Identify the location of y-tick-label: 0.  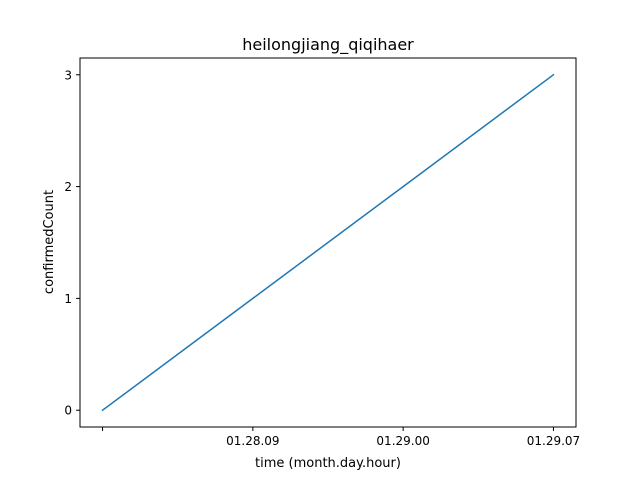
(68, 411).